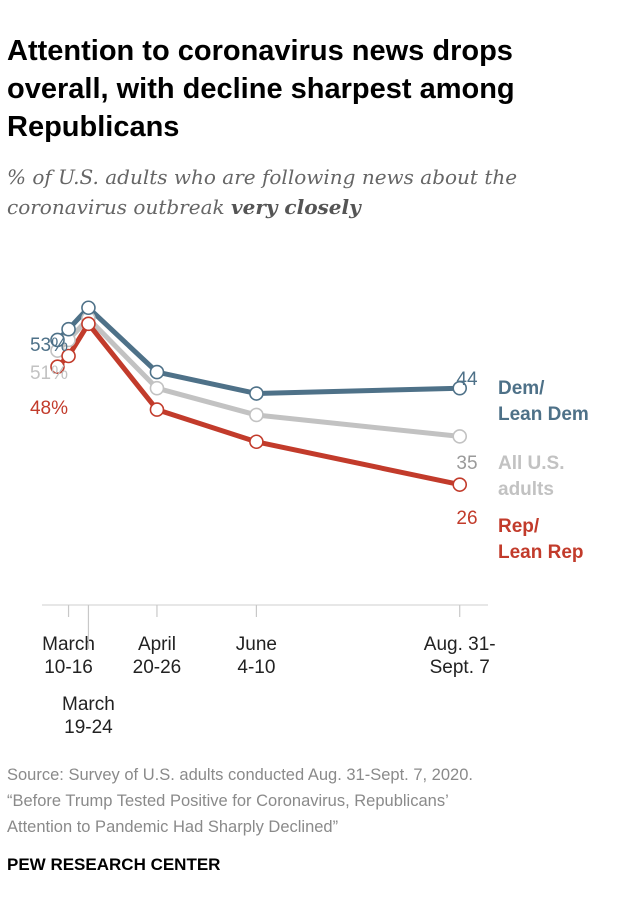 Image resolution: width=626 pixels, height=916 pixels. I want to click on legend-label: Lean Dem, so click(543, 414).